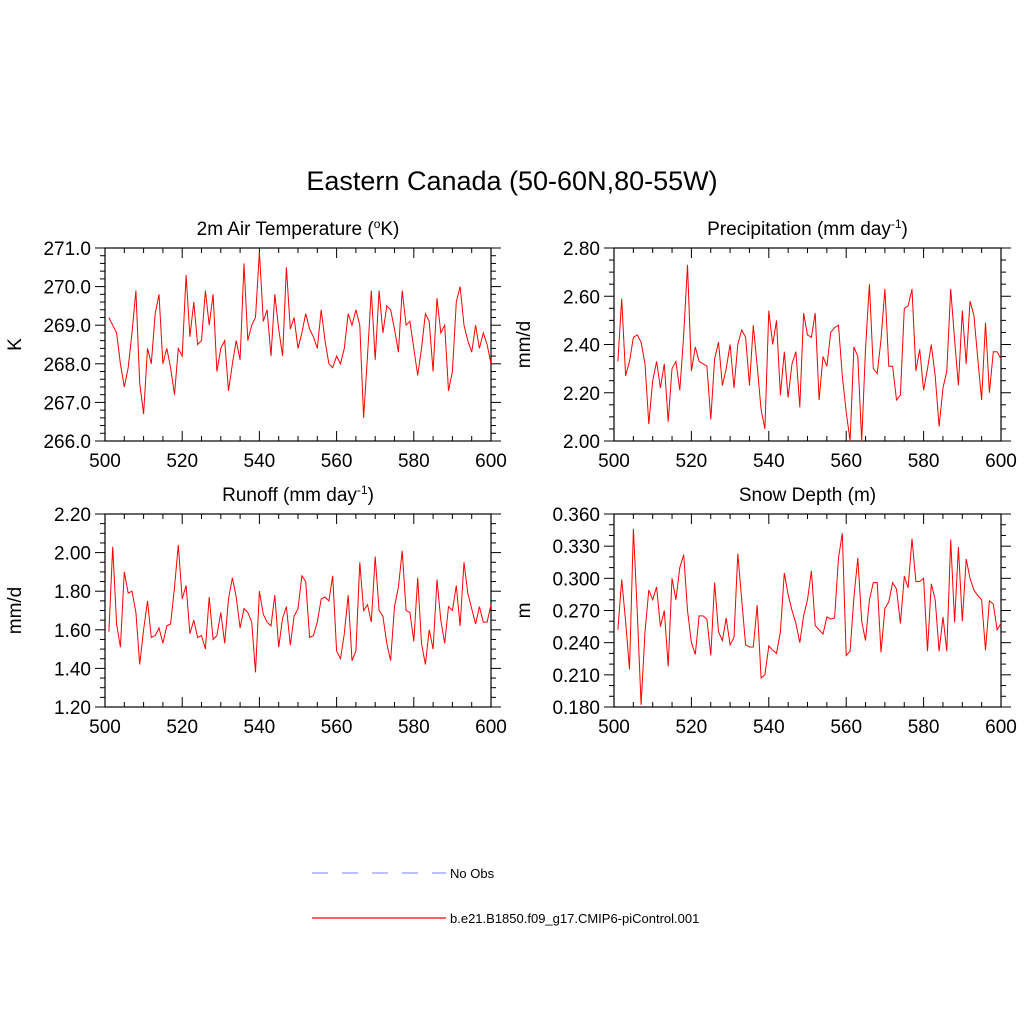 The width and height of the screenshot is (1024, 1024). Describe the element at coordinates (67, 288) in the screenshot. I see `y-tick-label: 270.0` at that location.